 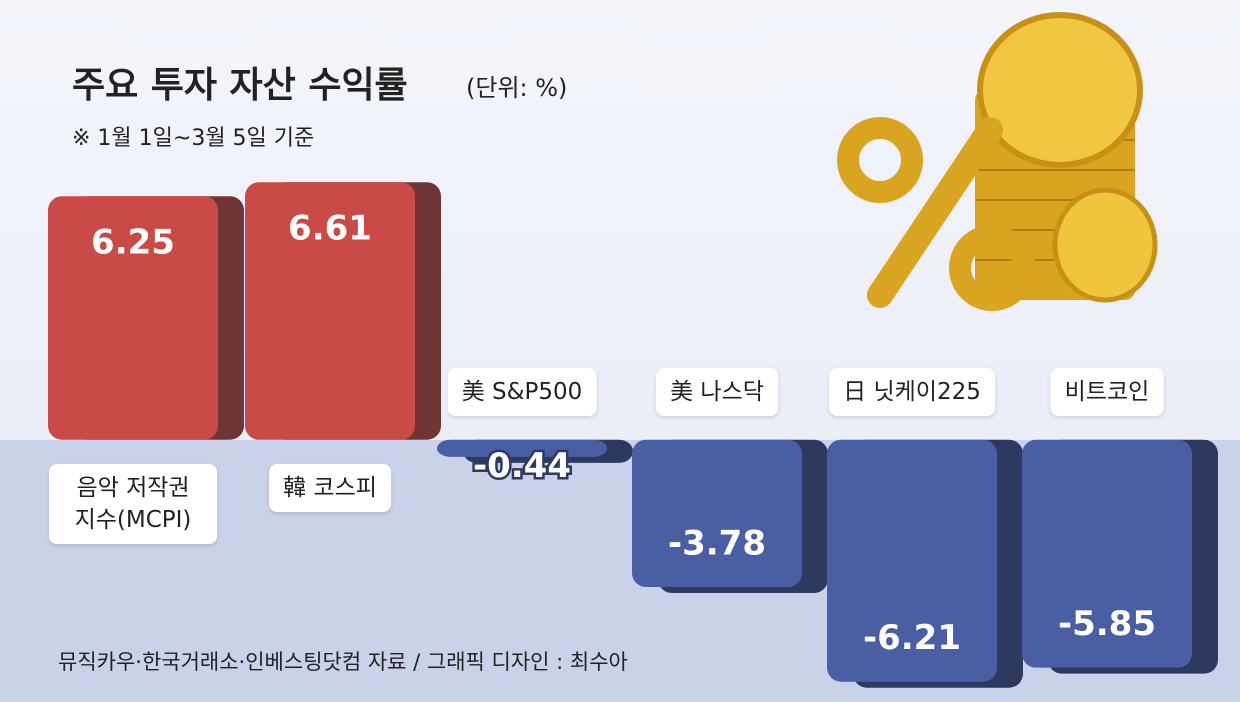 What do you see at coordinates (1107, 624) in the screenshot?
I see `value-label: -5.85` at bounding box center [1107, 624].